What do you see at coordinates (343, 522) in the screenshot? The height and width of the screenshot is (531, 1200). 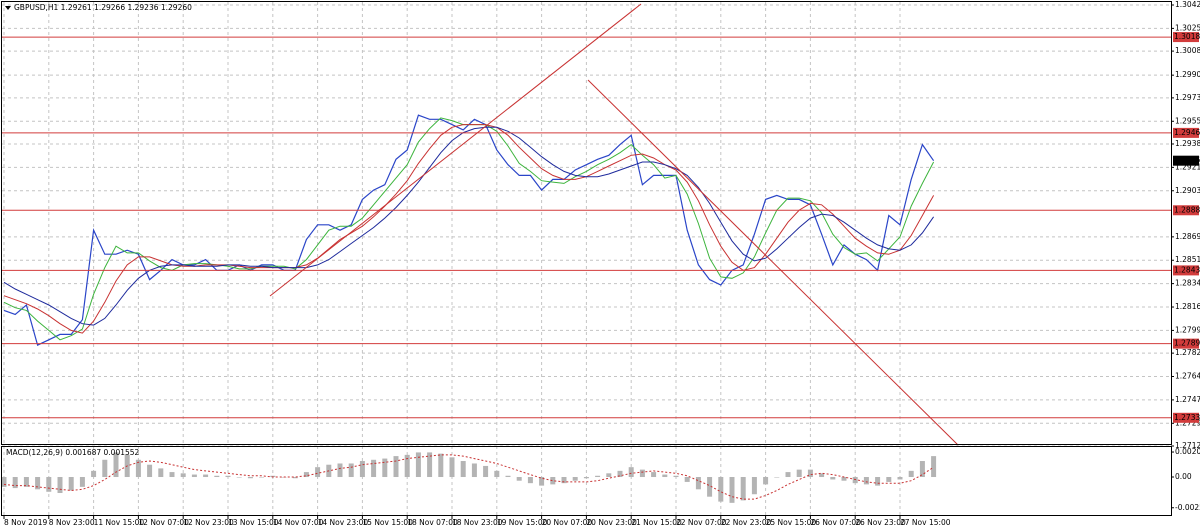 I see `x-tick-label: 14 Nov 23:00` at bounding box center [343, 522].